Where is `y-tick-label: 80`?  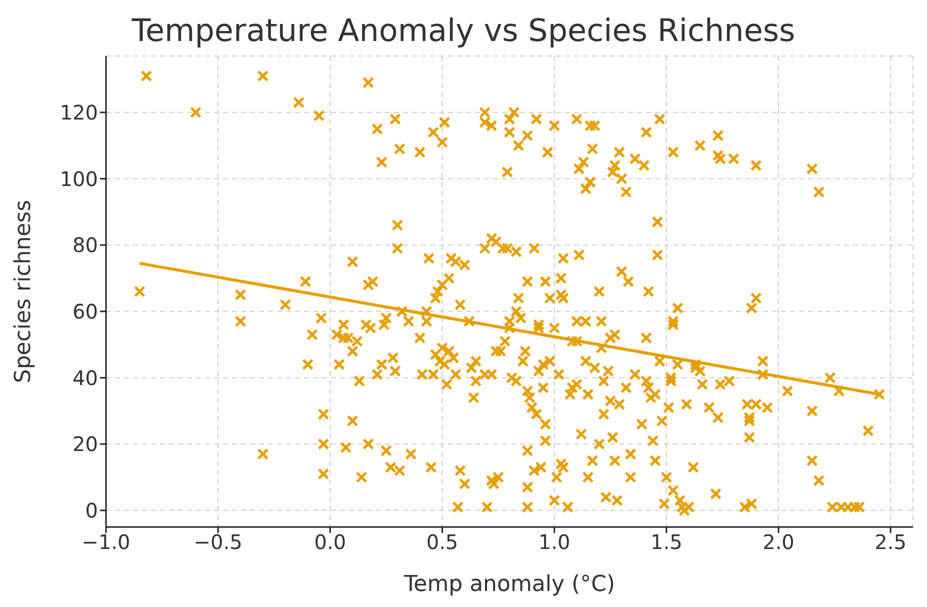
y-tick-label: 80 is located at coordinates (85, 245).